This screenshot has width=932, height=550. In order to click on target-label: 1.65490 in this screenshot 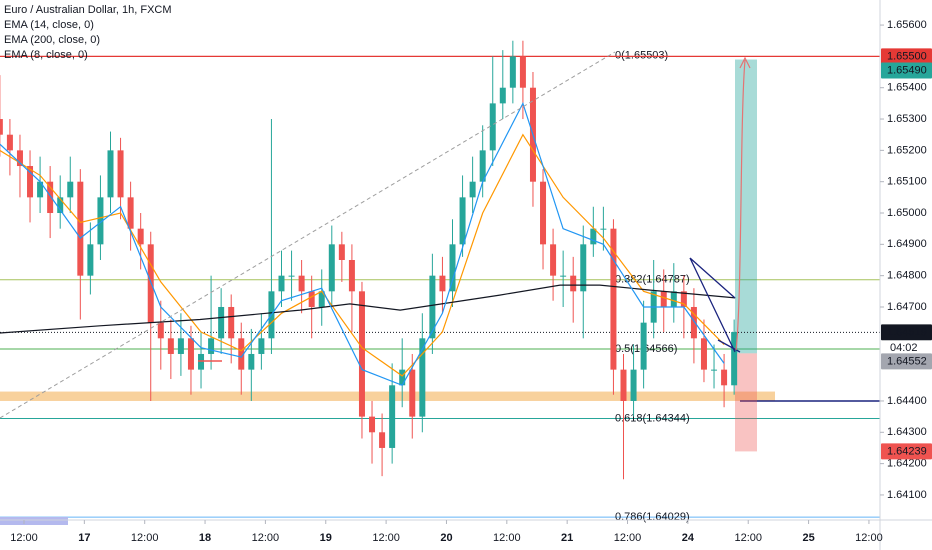, I will do `click(907, 70)`.